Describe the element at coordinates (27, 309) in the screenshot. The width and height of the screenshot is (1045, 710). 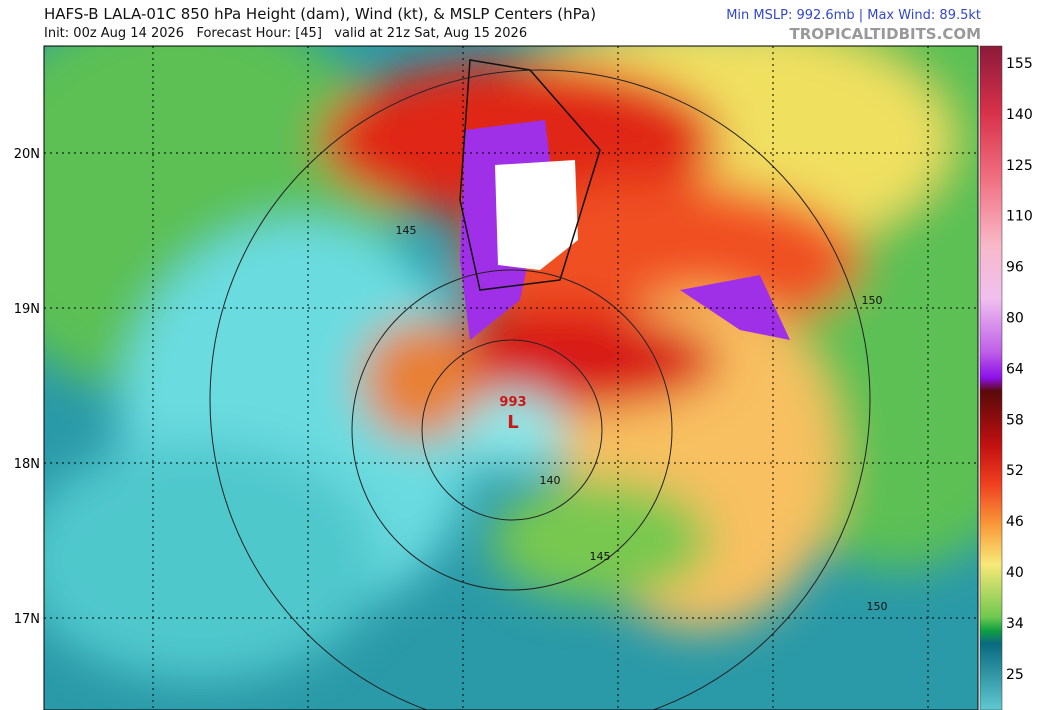
I see `lat-label: 19N` at that location.